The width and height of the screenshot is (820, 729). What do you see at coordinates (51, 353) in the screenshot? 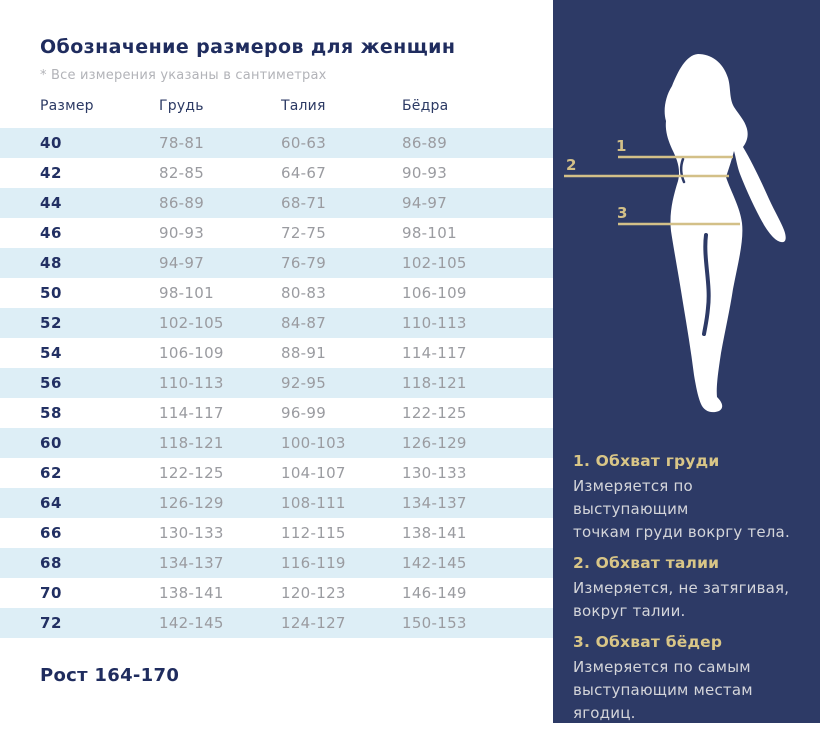
I see `size-cell: 54` at bounding box center [51, 353].